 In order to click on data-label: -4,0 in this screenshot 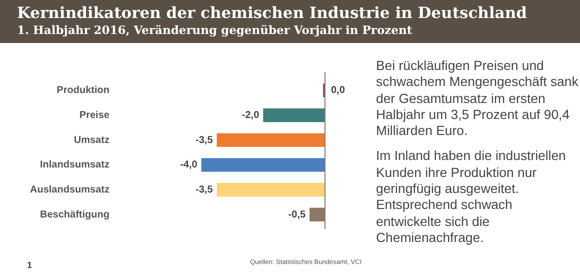, I will do `click(189, 165)`.